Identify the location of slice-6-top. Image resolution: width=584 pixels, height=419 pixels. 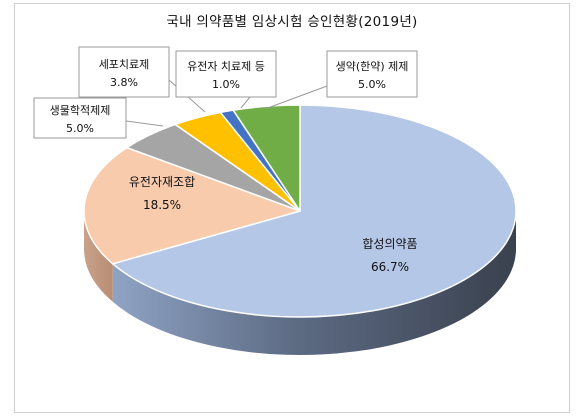
(266, 158).